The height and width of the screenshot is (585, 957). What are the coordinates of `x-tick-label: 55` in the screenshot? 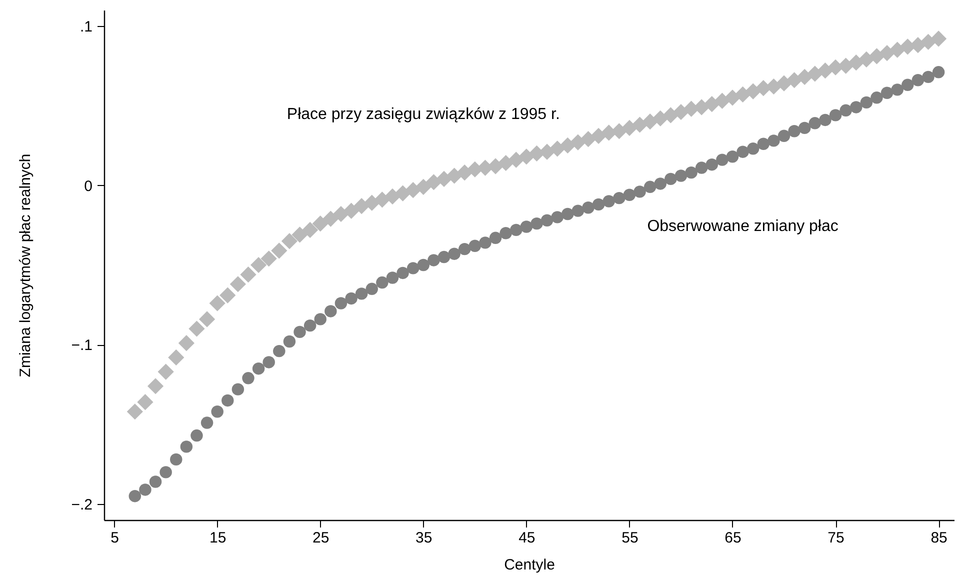 It's located at (630, 538).